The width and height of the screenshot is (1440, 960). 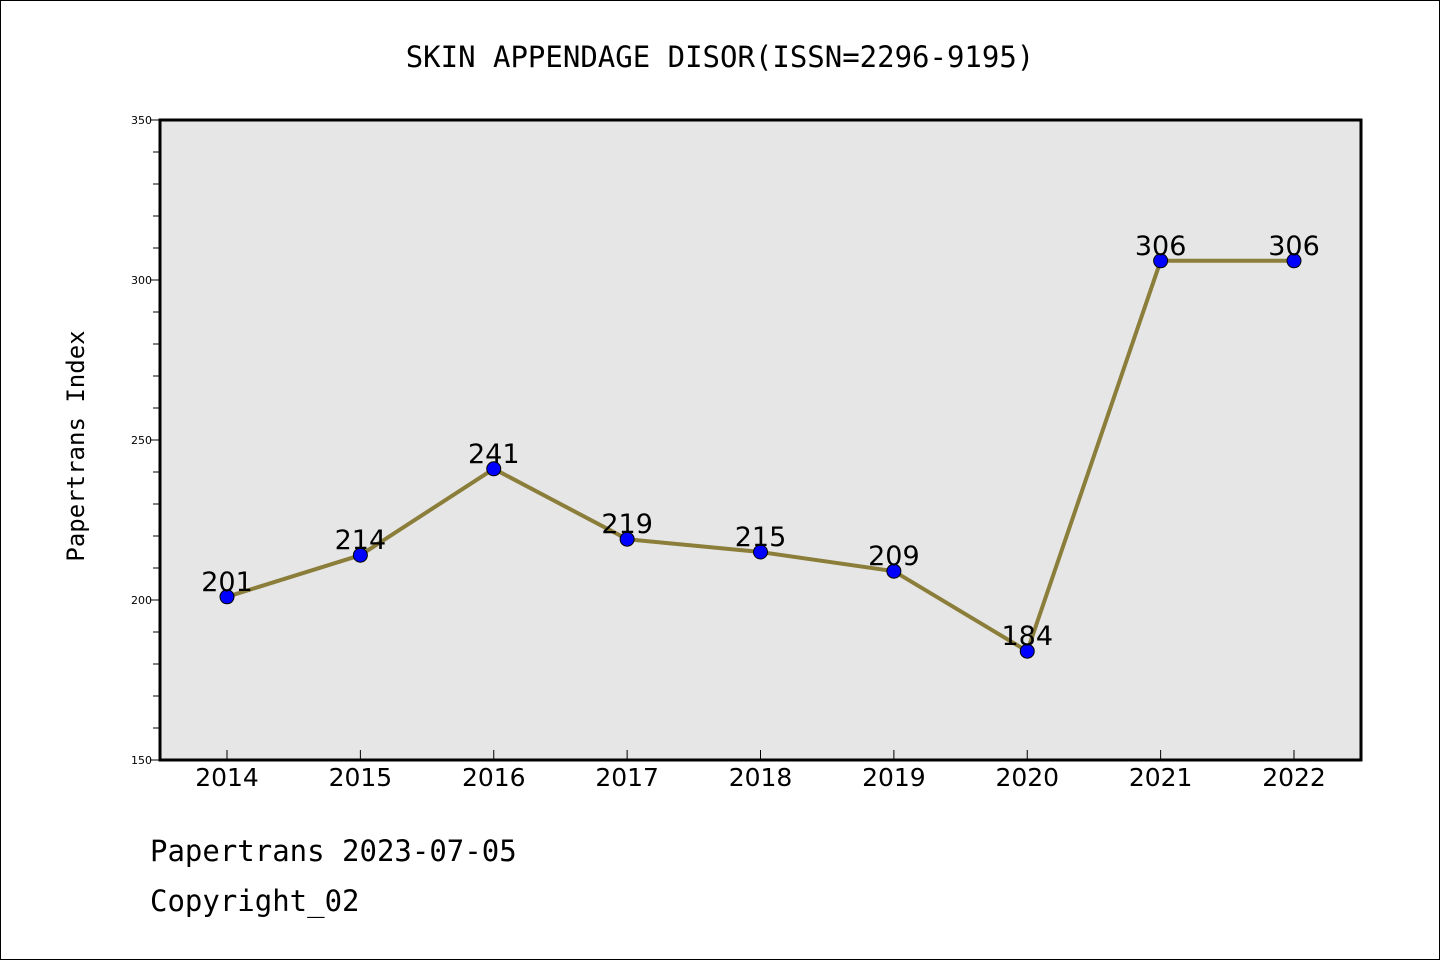 What do you see at coordinates (894, 777) in the screenshot?
I see `x-tick-label: 2019` at bounding box center [894, 777].